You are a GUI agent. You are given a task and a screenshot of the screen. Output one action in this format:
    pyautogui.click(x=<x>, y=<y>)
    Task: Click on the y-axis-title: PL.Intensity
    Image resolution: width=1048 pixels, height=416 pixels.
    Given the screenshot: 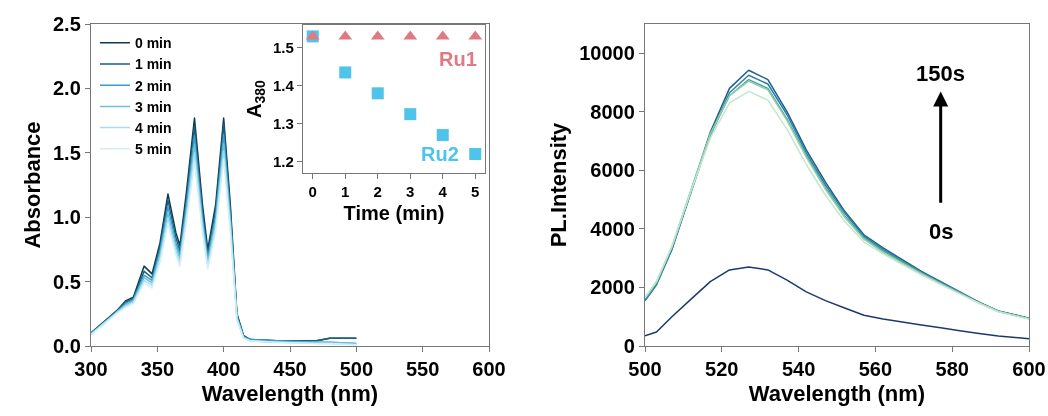 What is the action you would take?
    pyautogui.click(x=559, y=184)
    